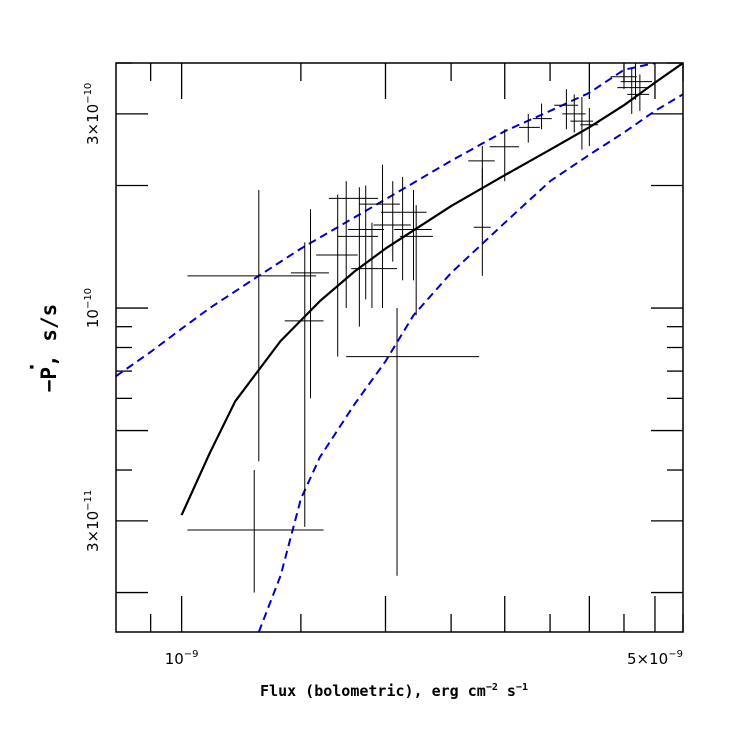 This screenshot has height=747, width=747. What do you see at coordinates (655, 658) in the screenshot?
I see `x-tick-label: 5×10⁻⁹` at bounding box center [655, 658].